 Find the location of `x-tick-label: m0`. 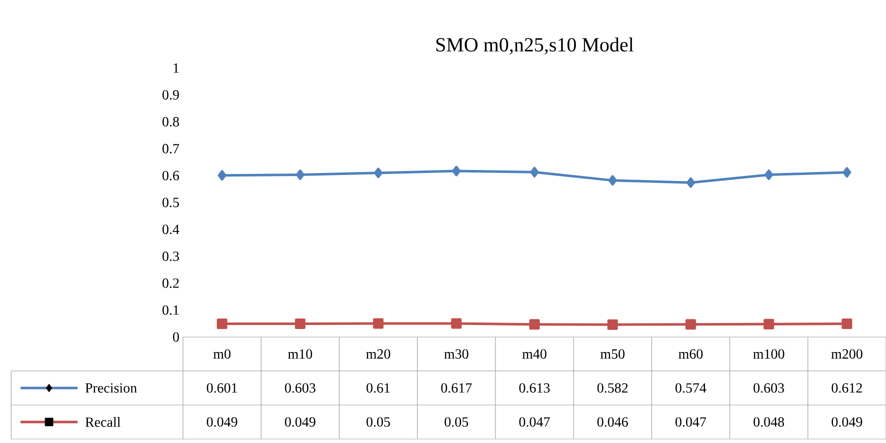

x-tick-label: m0 is located at coordinates (221, 354).